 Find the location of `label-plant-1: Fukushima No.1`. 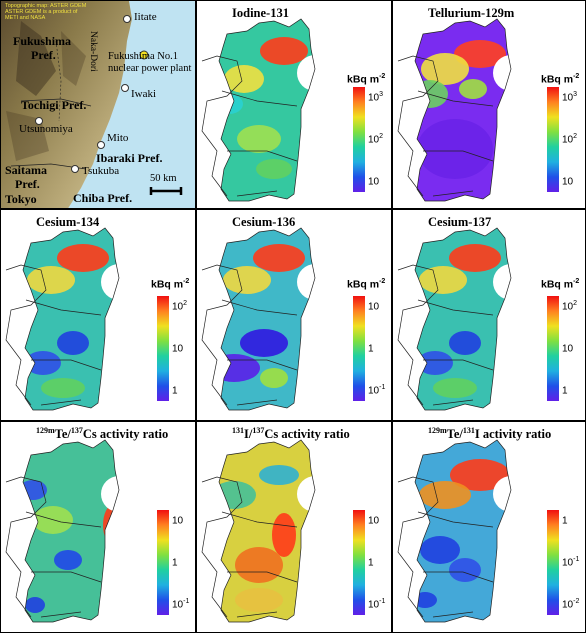

label-plant-1: Fukushima No.1 is located at coordinates (143, 56).